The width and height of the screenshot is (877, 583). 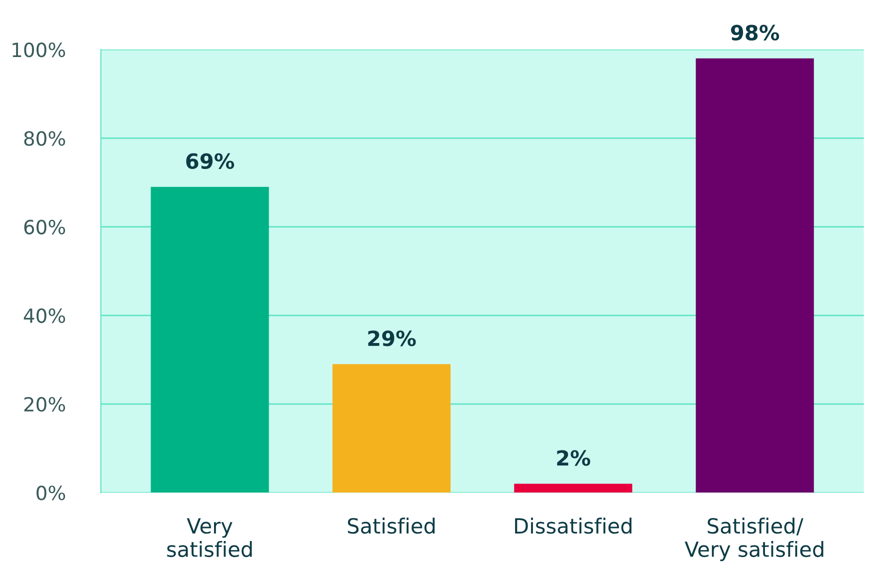 What do you see at coordinates (51, 493) in the screenshot?
I see `y-tick-label: 0%` at bounding box center [51, 493].